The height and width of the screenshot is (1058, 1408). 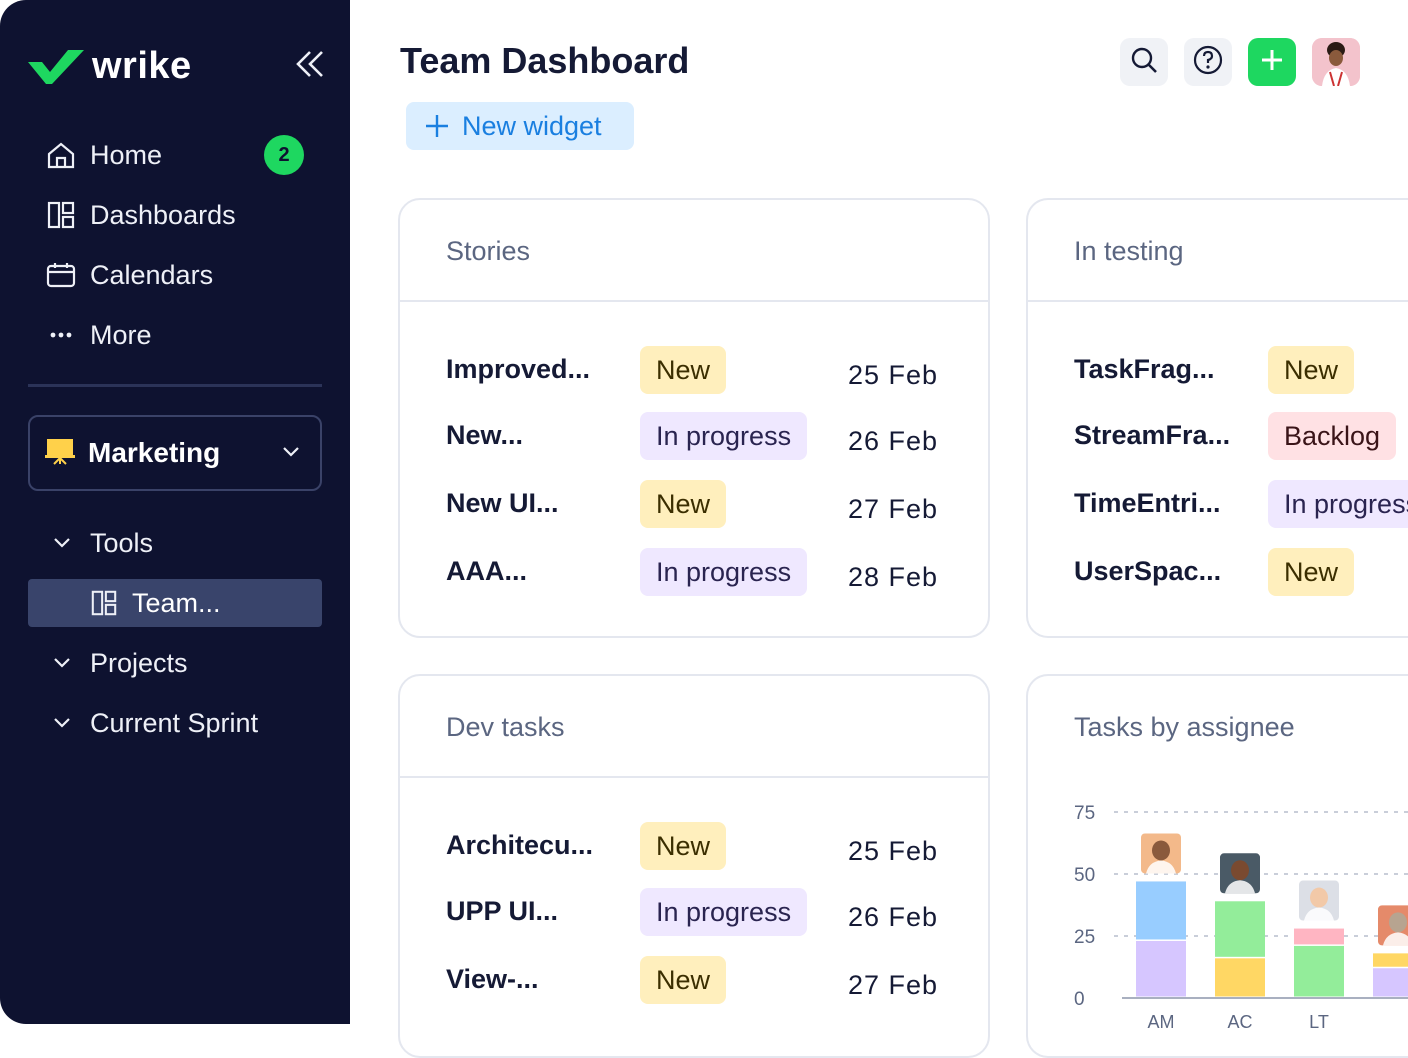 I want to click on help-button, so click(x=1208, y=62).